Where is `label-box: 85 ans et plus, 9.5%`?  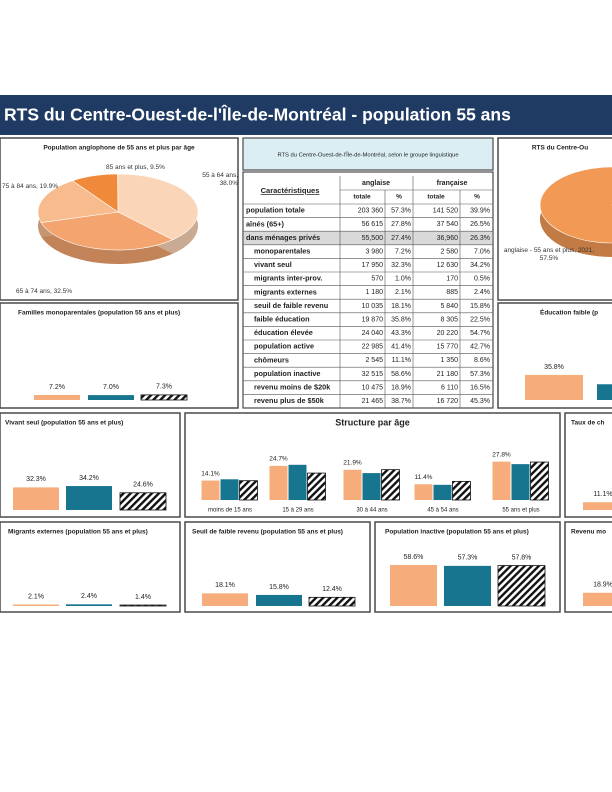
label-box: 85 ans et plus, 9.5% is located at coordinates (135, 167).